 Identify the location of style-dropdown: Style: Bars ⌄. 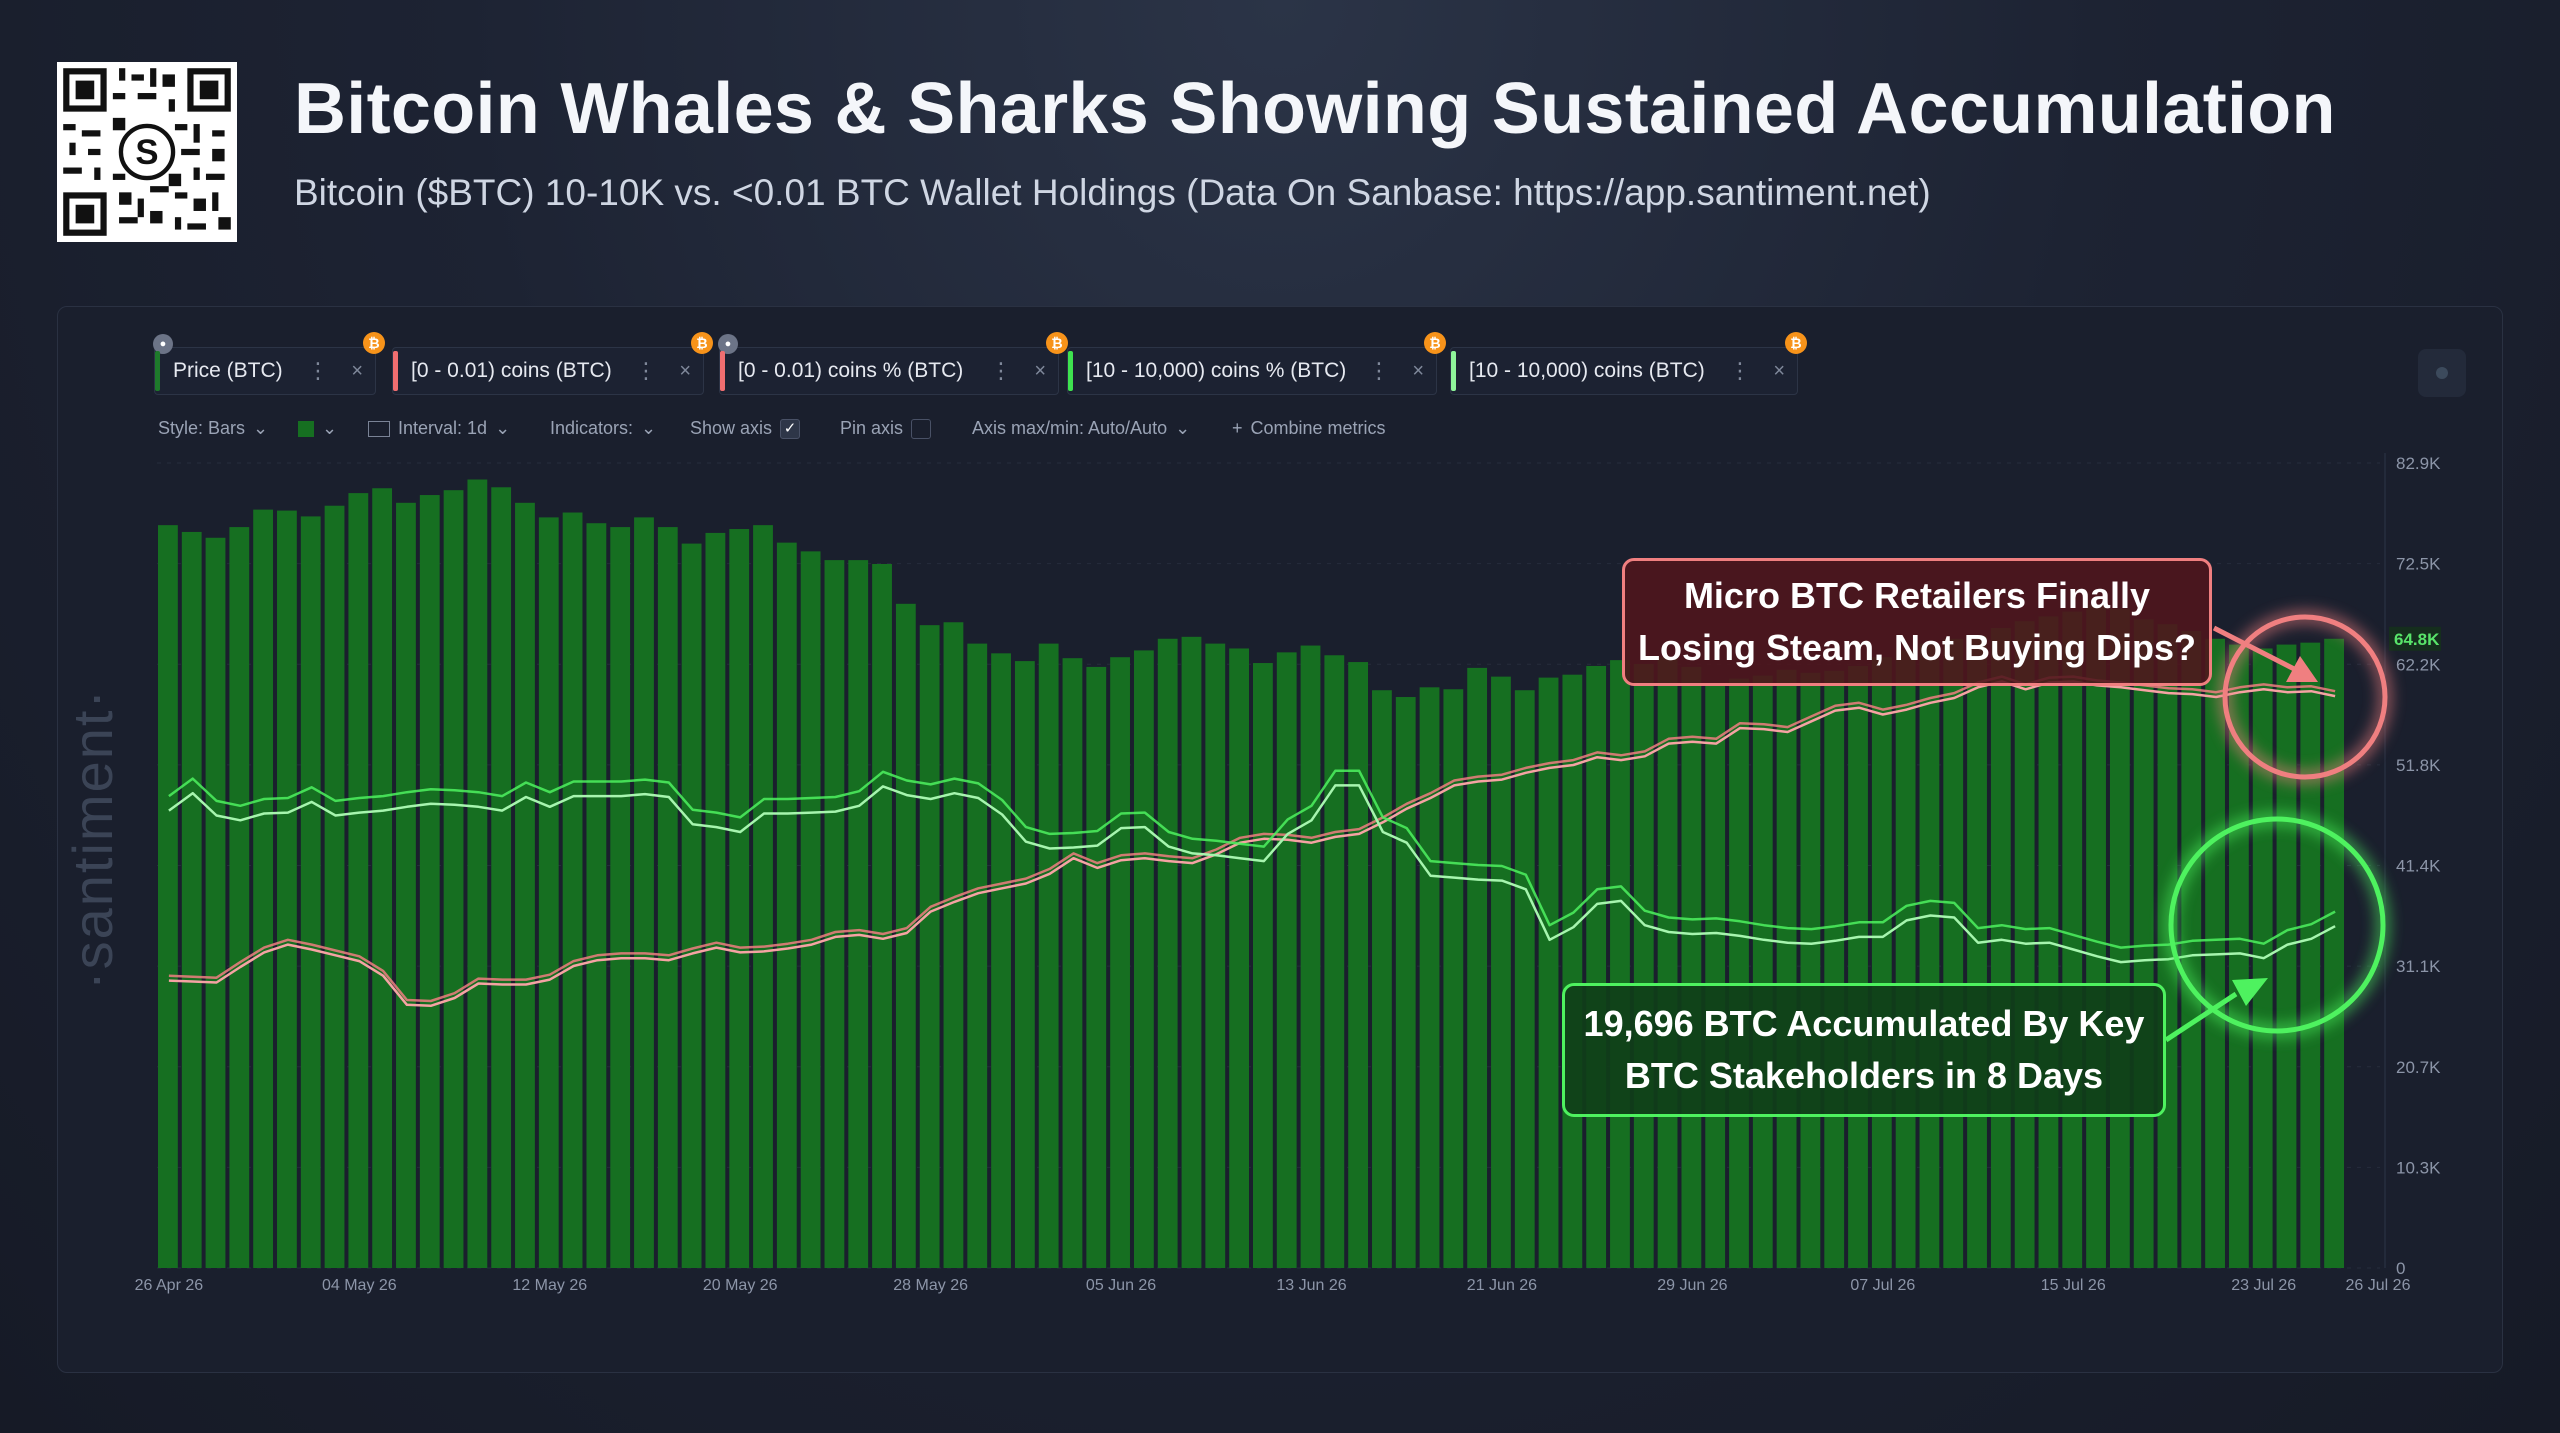
(213, 428).